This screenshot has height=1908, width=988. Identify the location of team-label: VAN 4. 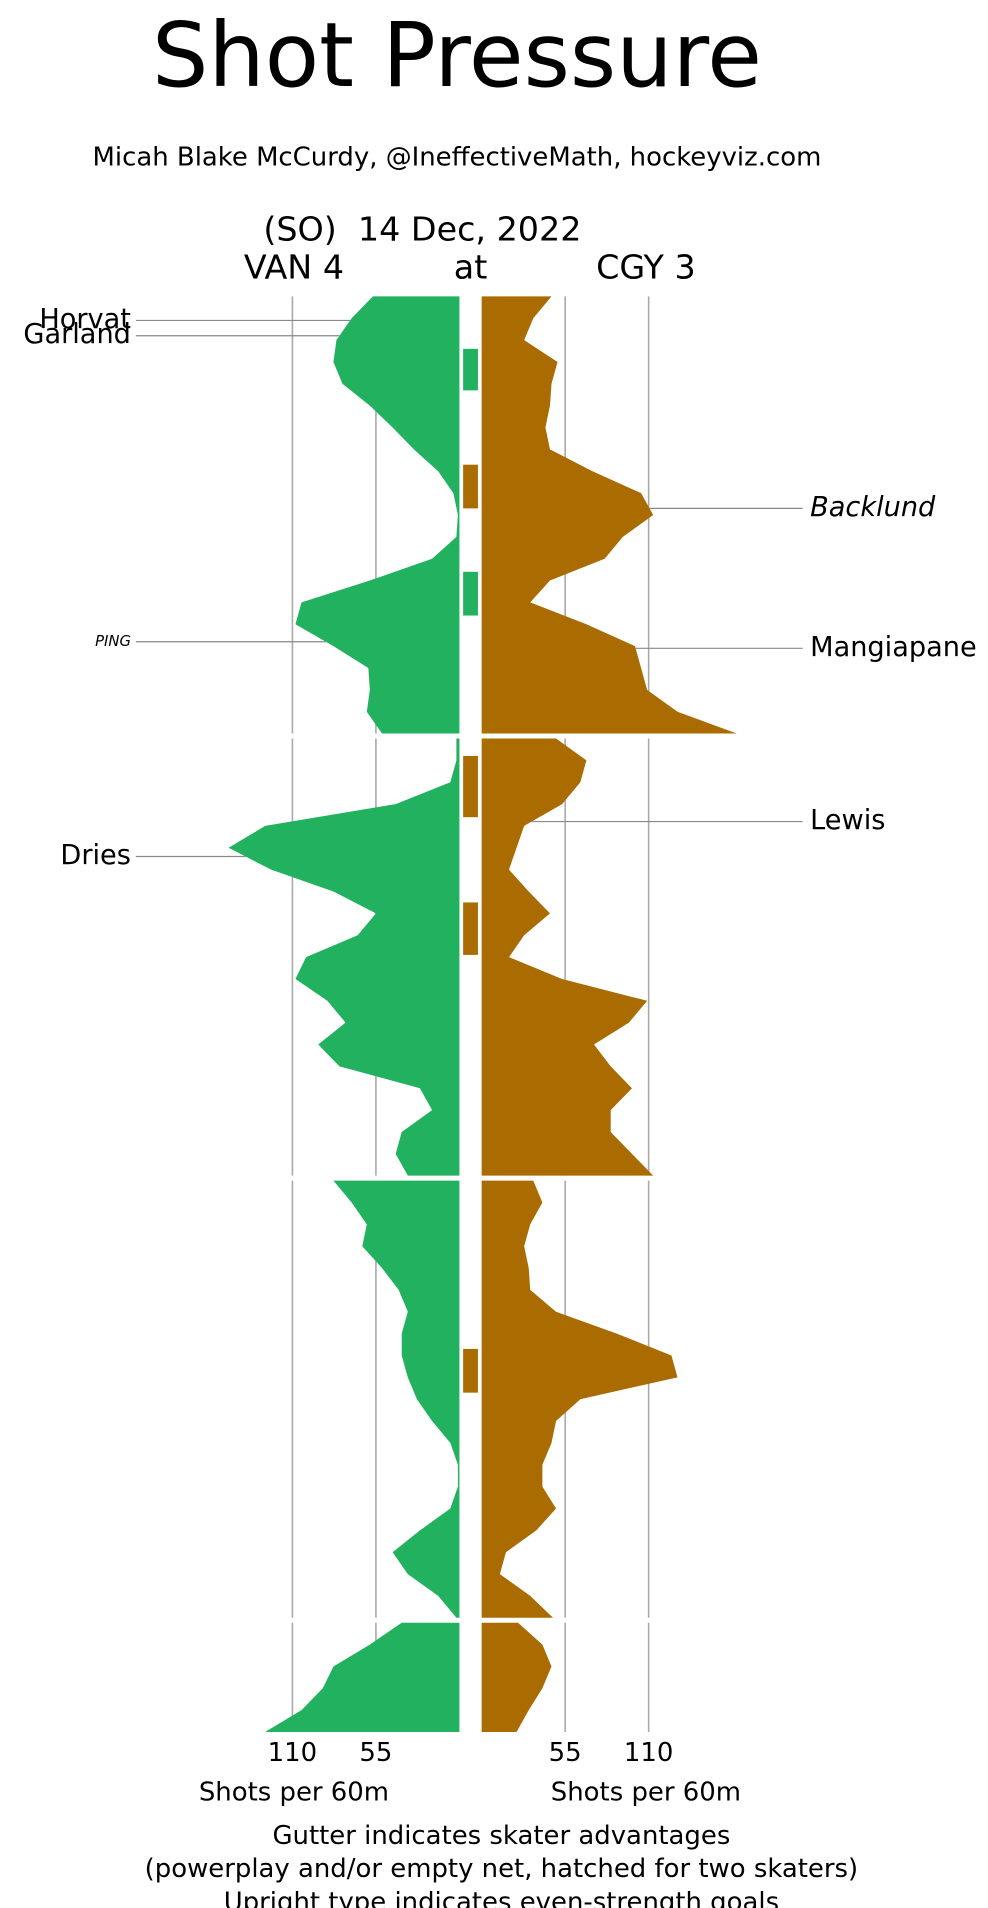
(294, 267).